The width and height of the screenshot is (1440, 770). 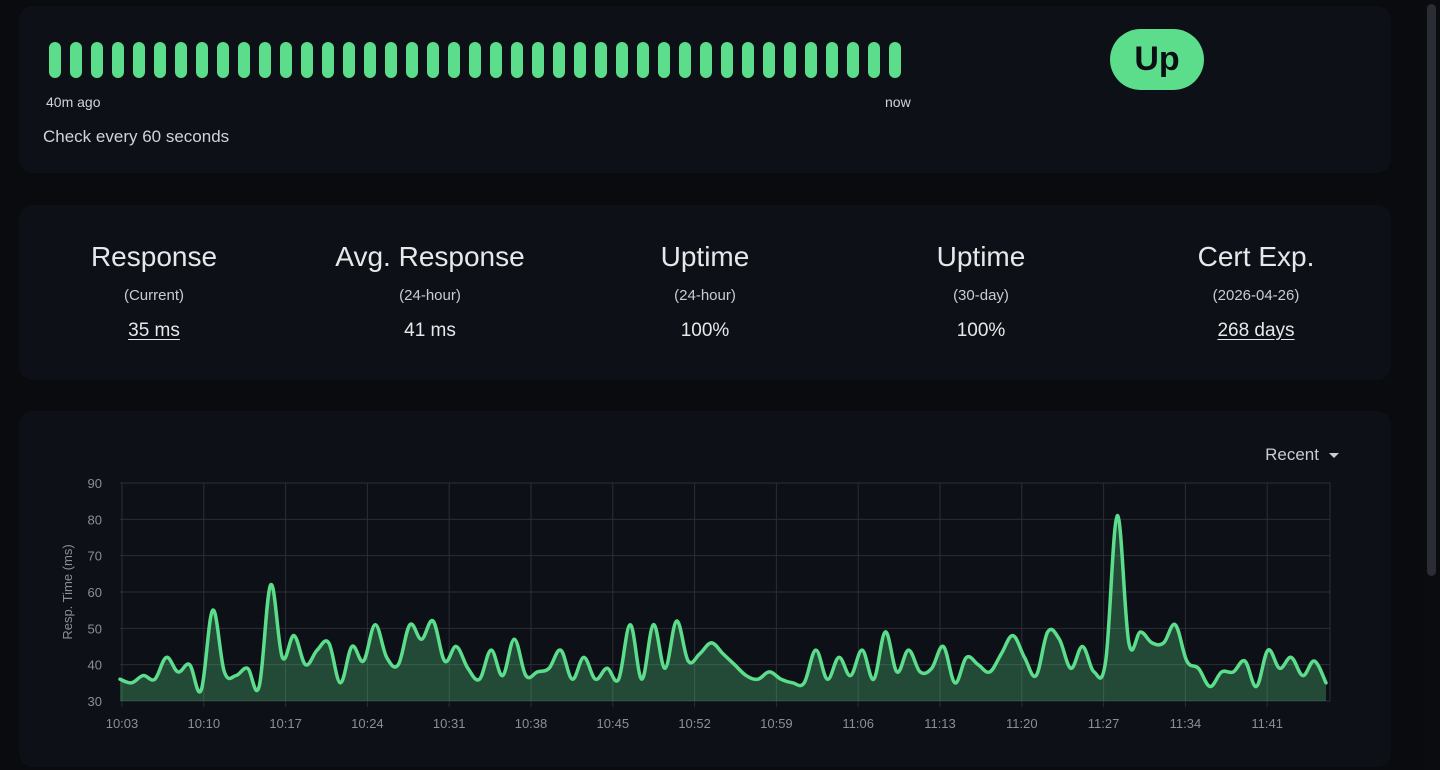 I want to click on scrollbar-thumb, so click(x=1431, y=290).